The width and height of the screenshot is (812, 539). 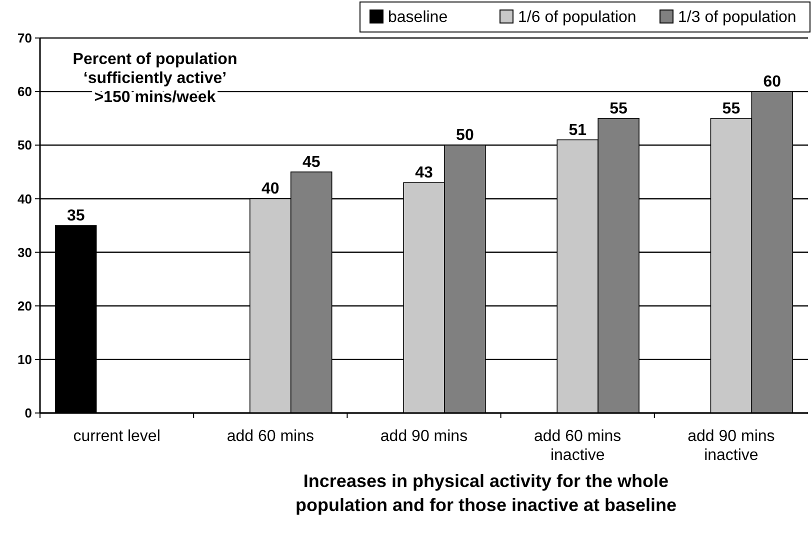 What do you see at coordinates (271, 189) in the screenshot?
I see `data-label: 40` at bounding box center [271, 189].